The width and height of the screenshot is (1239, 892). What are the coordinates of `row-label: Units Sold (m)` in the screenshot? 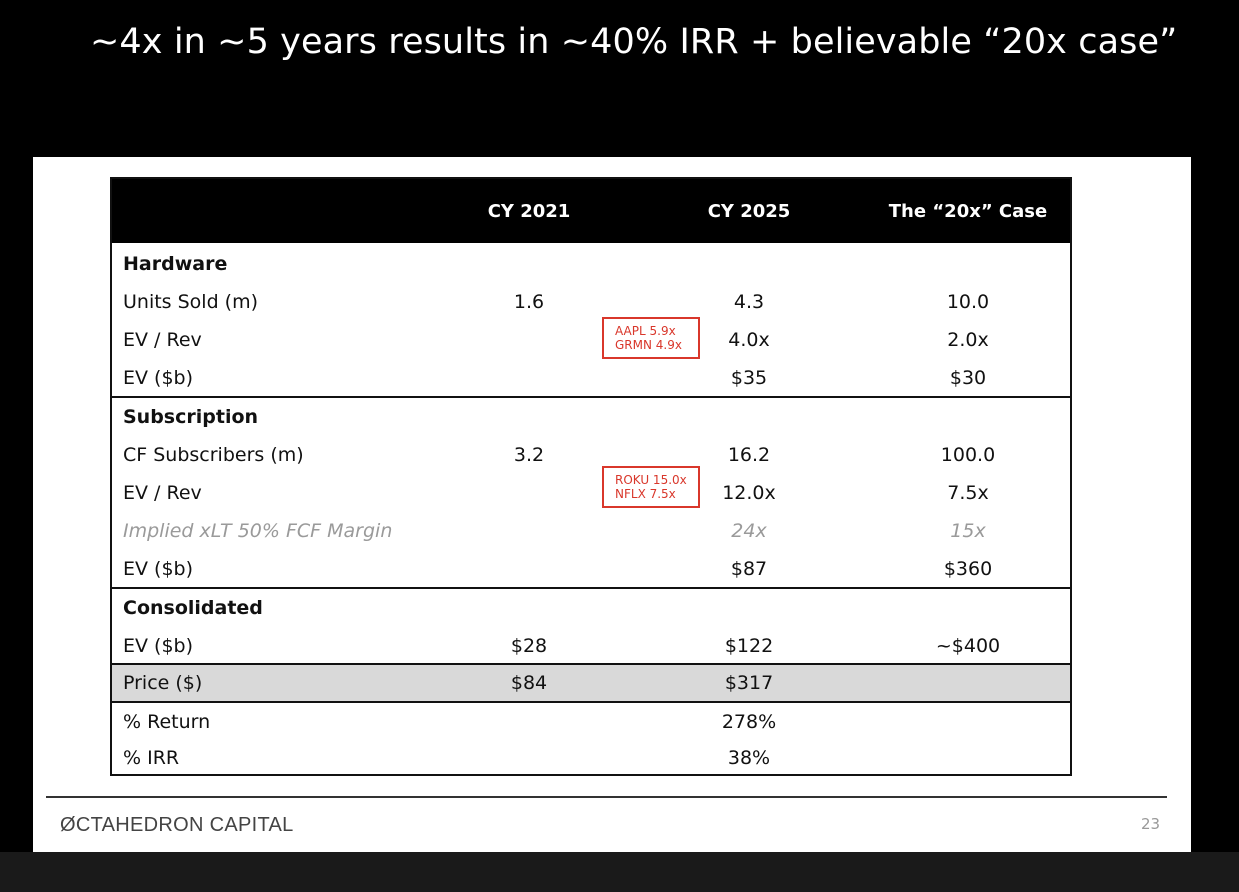 It's located at (191, 302).